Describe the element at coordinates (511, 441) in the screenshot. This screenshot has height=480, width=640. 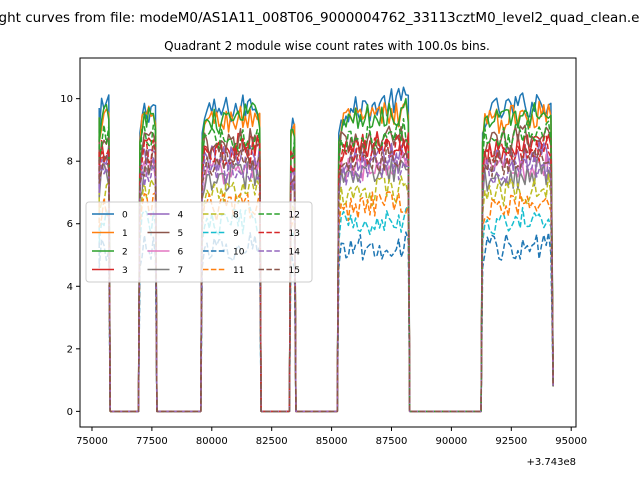
I see `x-tick-label: 92500` at that location.